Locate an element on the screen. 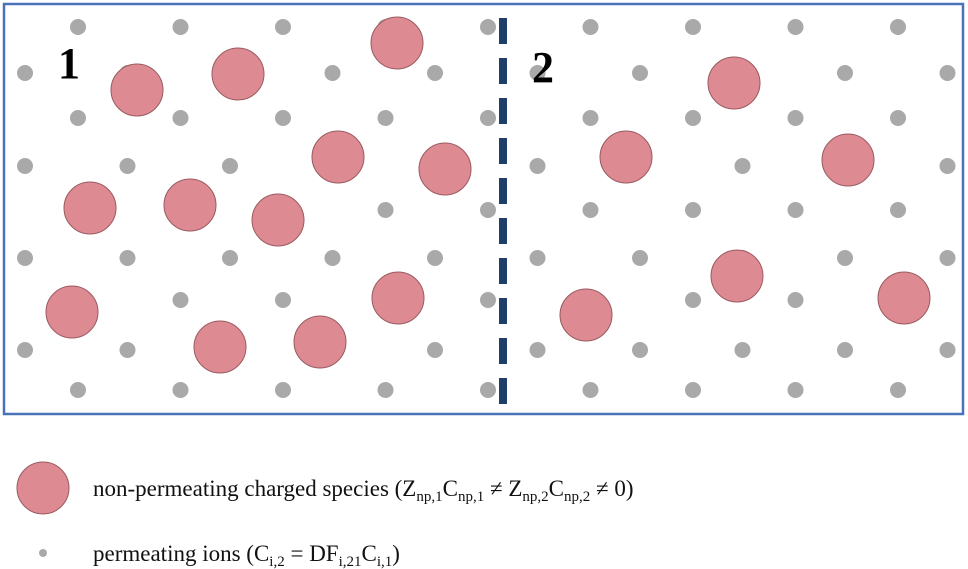  text-run: ≠ Z is located at coordinates (503, 488).